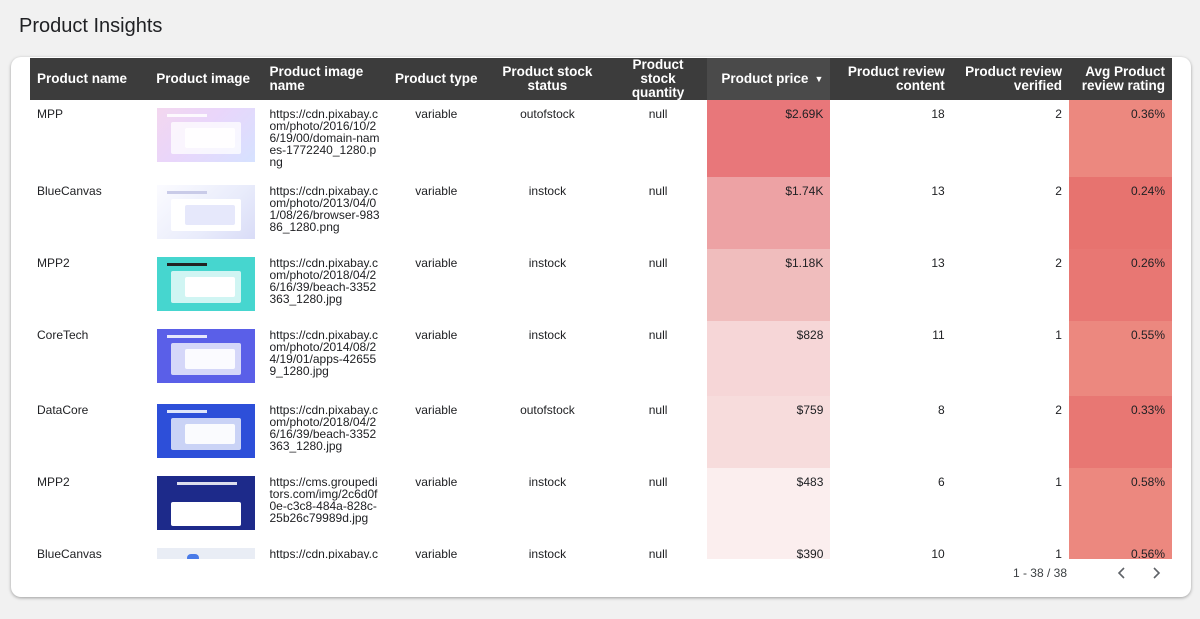 The height and width of the screenshot is (619, 1200). I want to click on column-header-product-name: Product name, so click(90, 79).